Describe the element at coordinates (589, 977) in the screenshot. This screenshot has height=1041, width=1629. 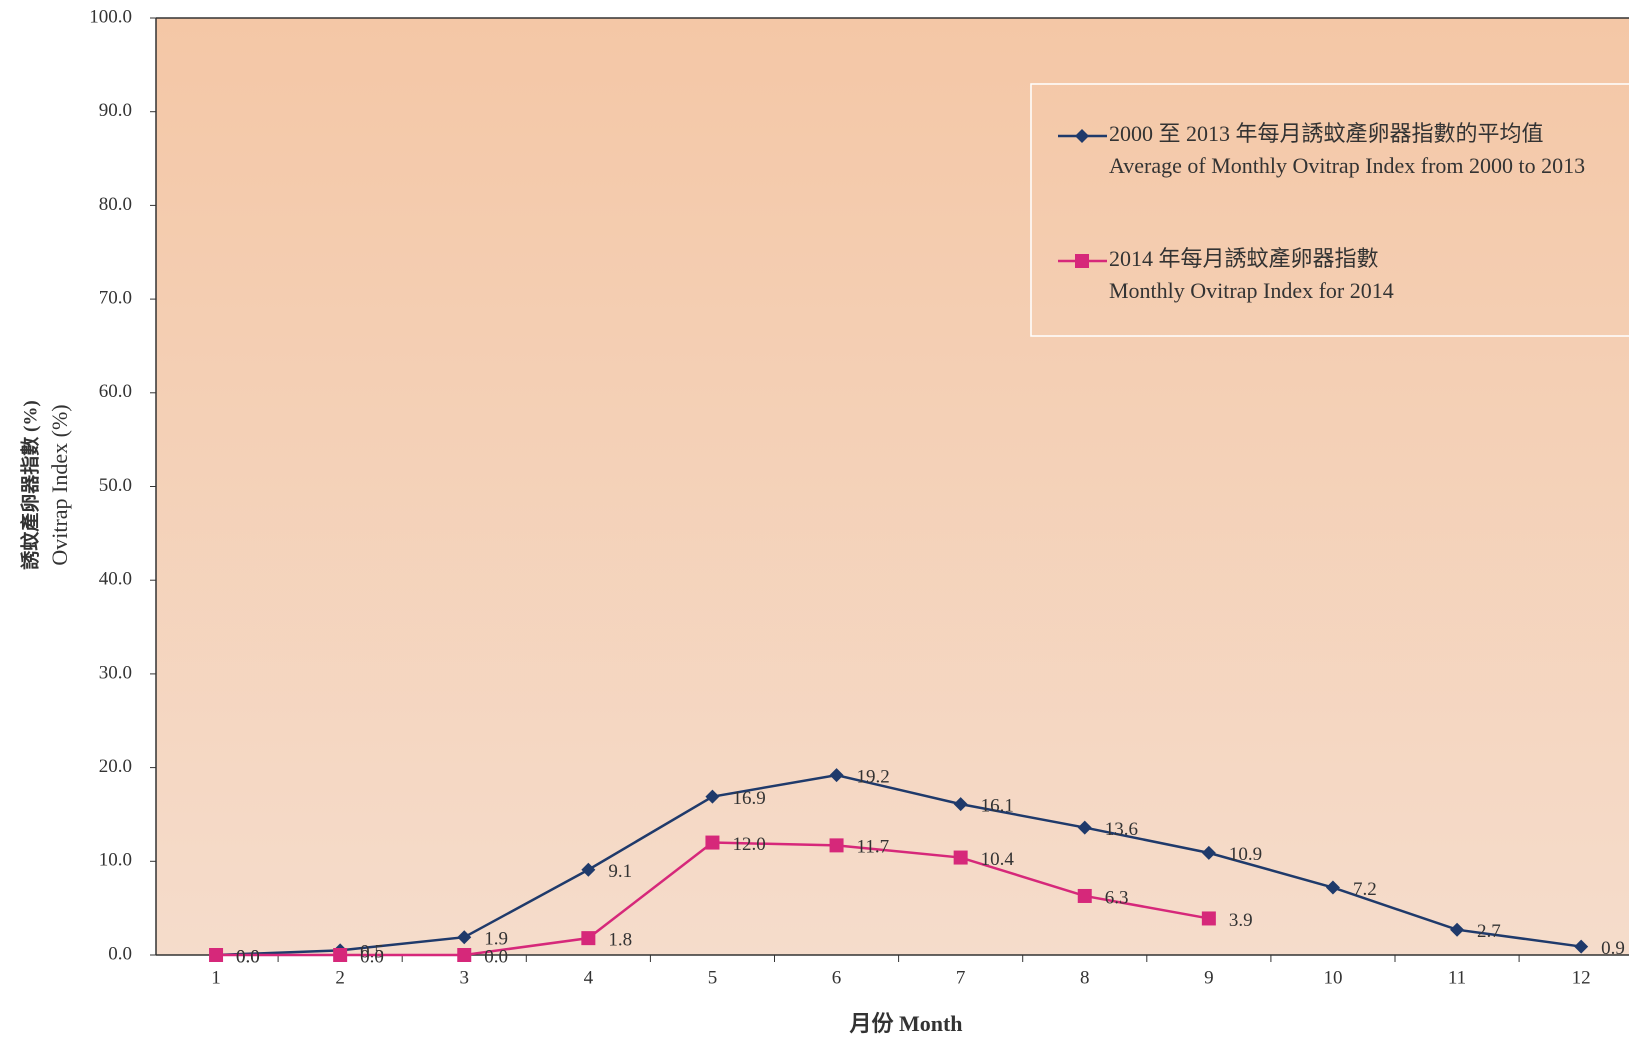
I see `x-tick-label: 4` at that location.